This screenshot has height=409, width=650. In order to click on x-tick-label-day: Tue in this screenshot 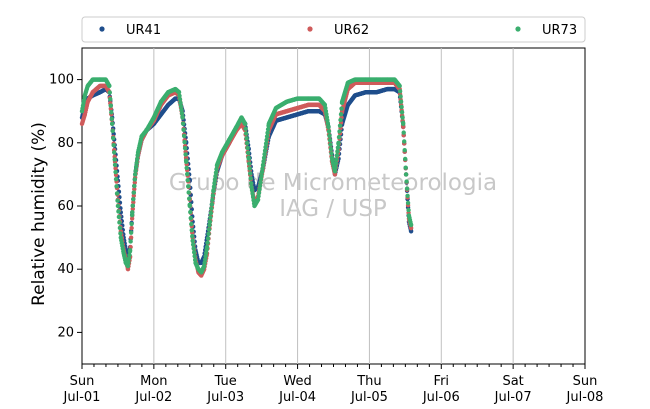, I will do `click(225, 381)`.